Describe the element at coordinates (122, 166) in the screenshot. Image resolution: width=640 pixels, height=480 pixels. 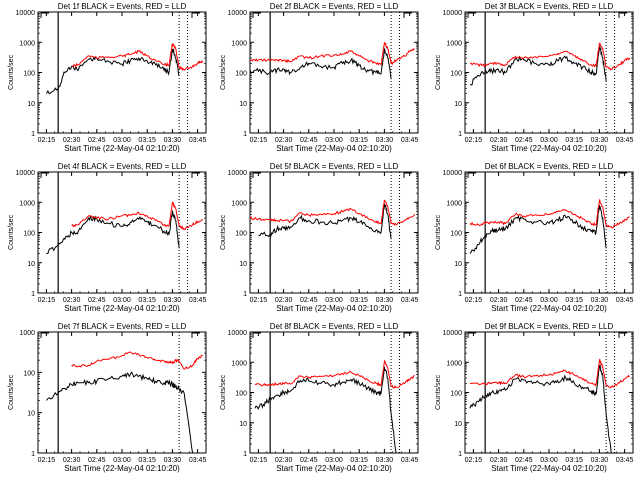
I see `chart-title: Det 4f BLACK = Events, RED = LLD` at that location.